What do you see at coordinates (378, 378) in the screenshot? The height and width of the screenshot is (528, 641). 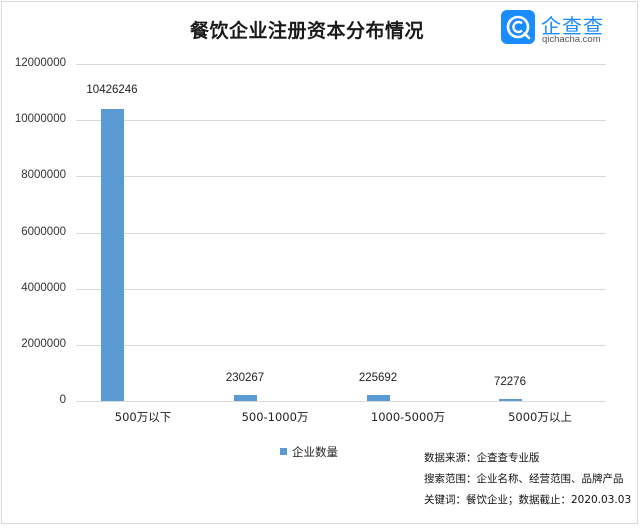 I see `data-label: 225692` at bounding box center [378, 378].